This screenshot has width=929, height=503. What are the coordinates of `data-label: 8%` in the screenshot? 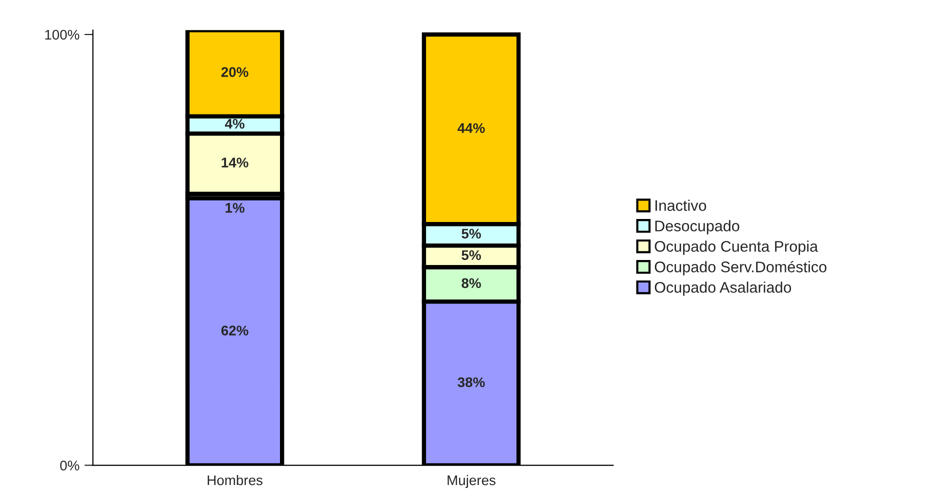 It's located at (471, 283).